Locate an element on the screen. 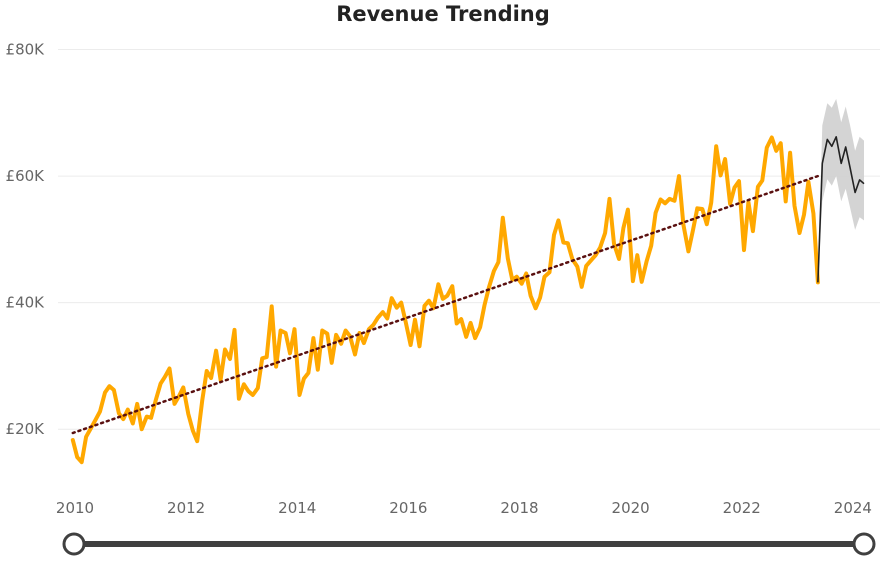 This screenshot has width=886, height=561. forecast-line is located at coordinates (841, 209).